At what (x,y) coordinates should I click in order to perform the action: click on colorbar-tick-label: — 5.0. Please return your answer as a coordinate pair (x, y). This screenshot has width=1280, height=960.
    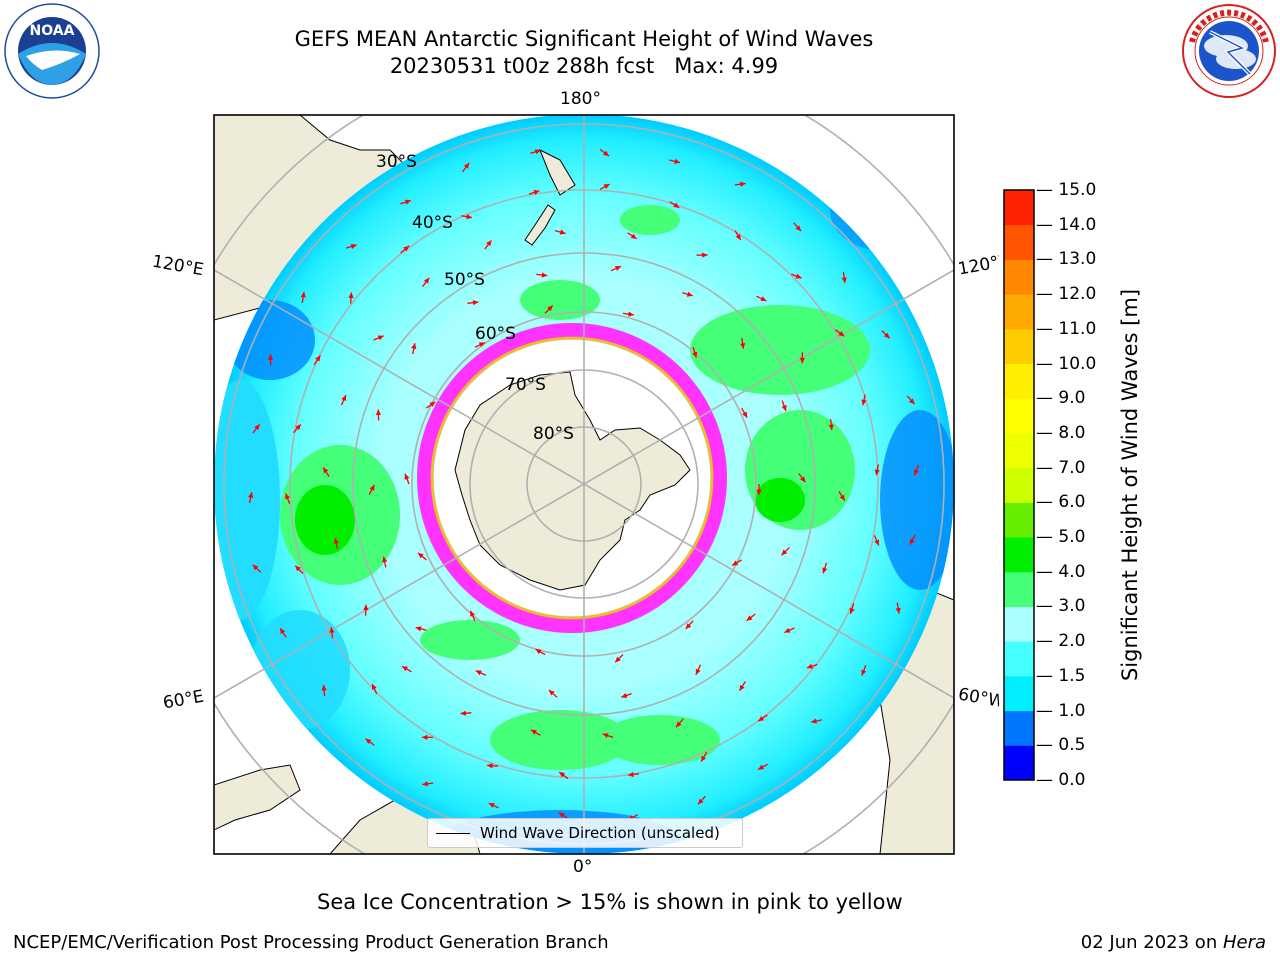
    Looking at the image, I should click on (1061, 537).